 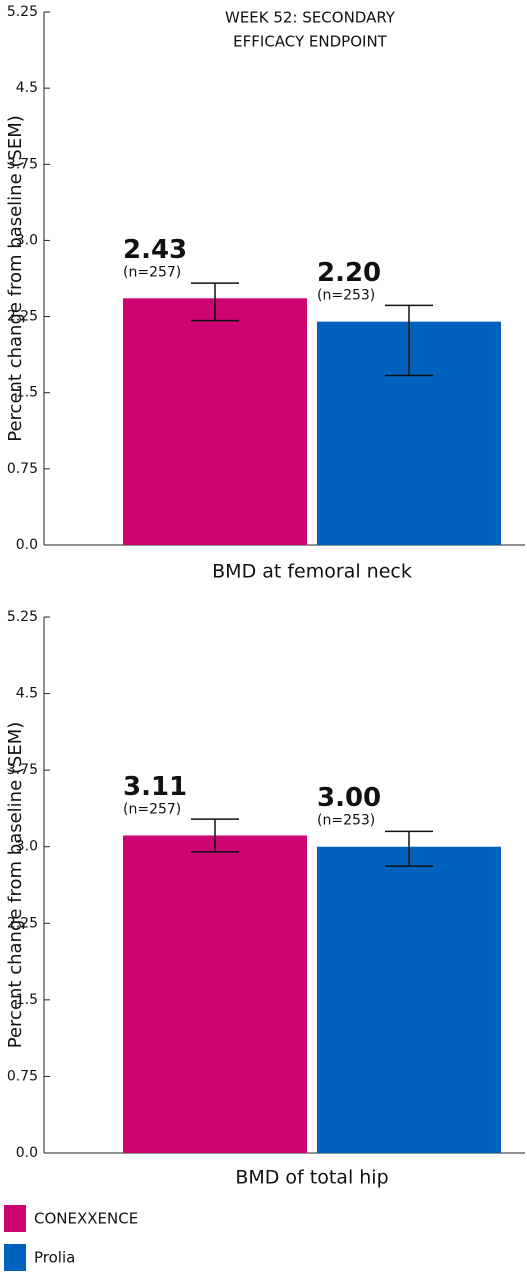 What do you see at coordinates (86, 1219) in the screenshot?
I see `legend-label: CONEXXENCE` at bounding box center [86, 1219].